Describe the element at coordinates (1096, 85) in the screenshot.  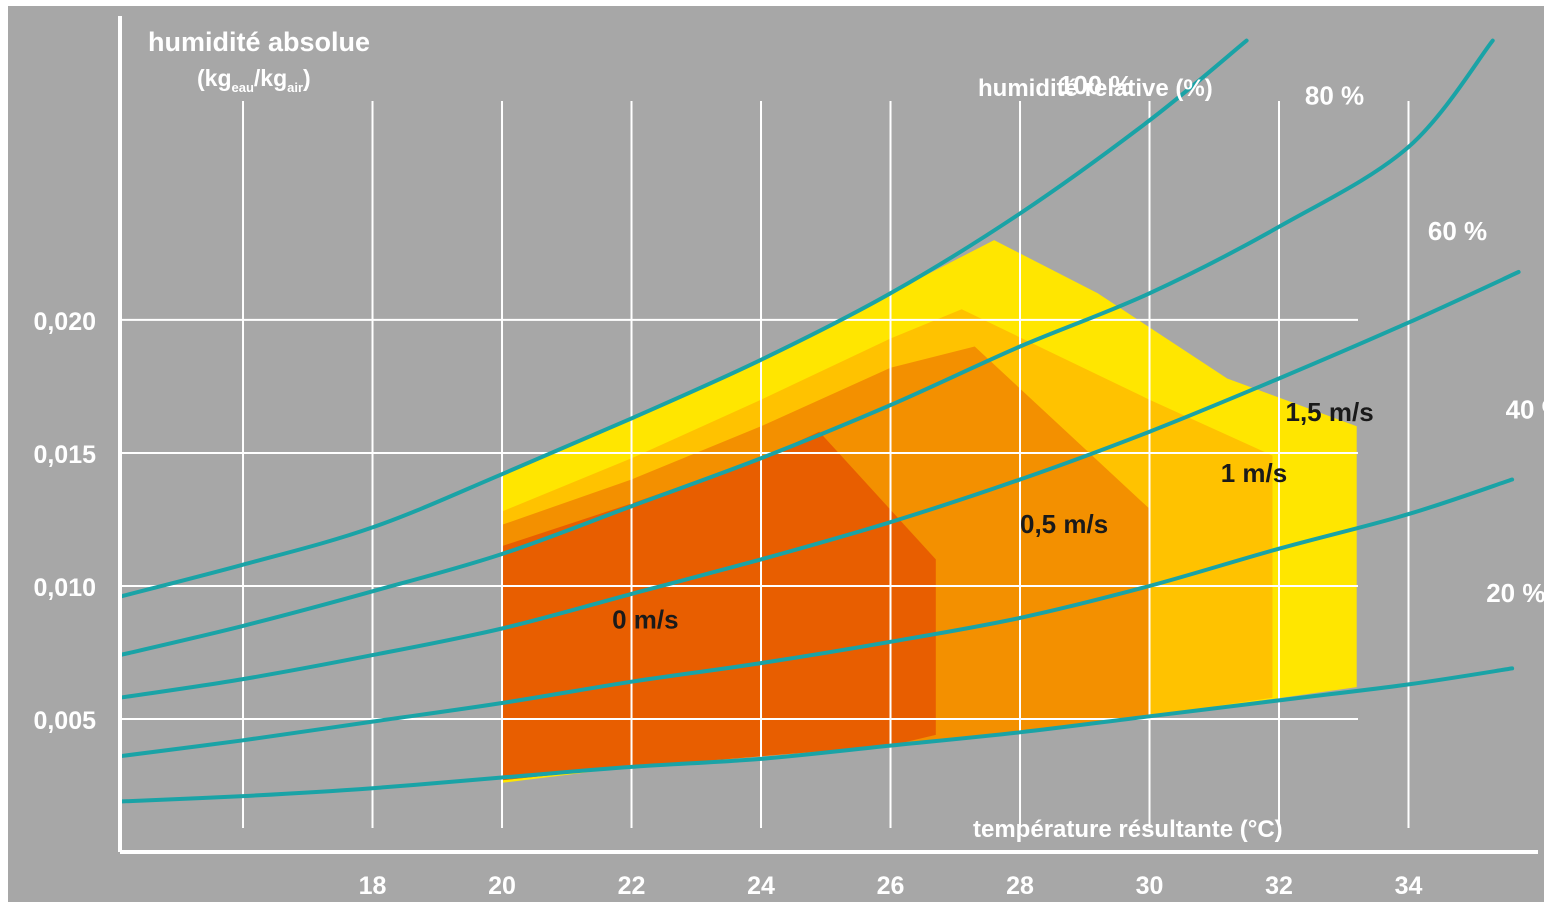
I see `rh-label-100: 100 %` at that location.